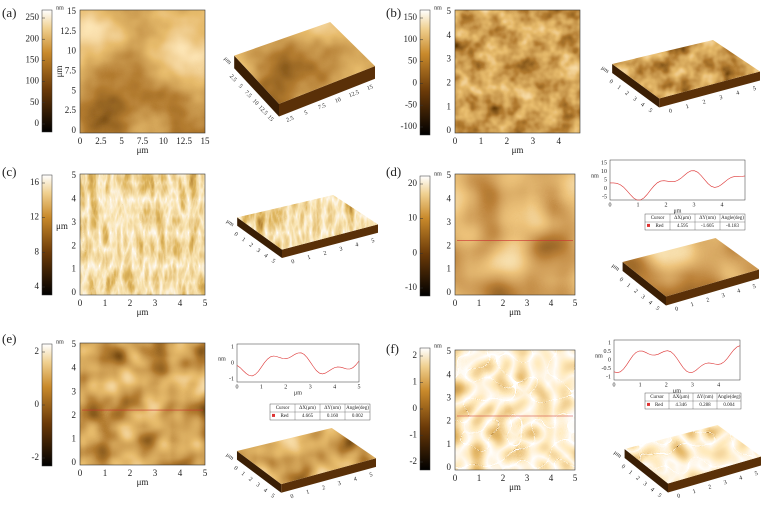 The height and width of the screenshot is (521, 765). What do you see at coordinates (411, 17) in the screenshot?
I see `colorbar-tick-label: 150` at bounding box center [411, 17].